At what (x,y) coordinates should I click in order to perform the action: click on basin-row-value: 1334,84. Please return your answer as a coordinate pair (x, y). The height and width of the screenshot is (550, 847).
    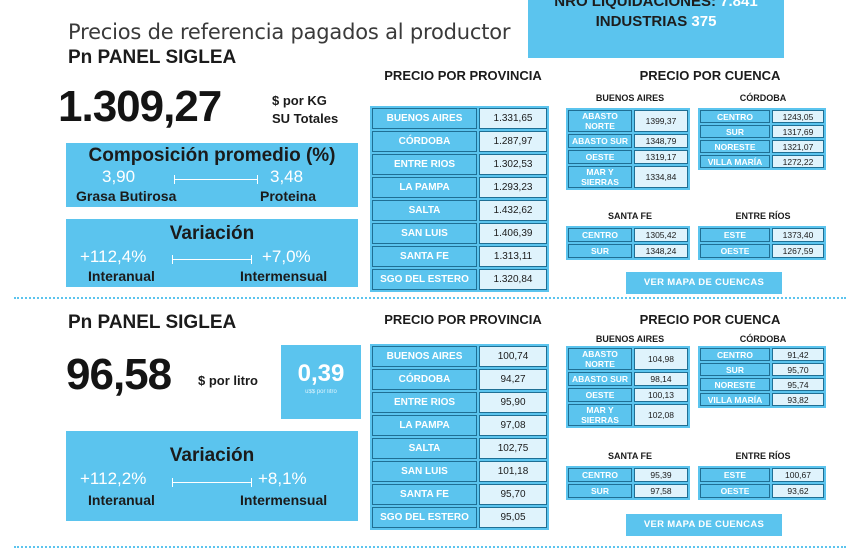
    Looking at the image, I should click on (661, 177).